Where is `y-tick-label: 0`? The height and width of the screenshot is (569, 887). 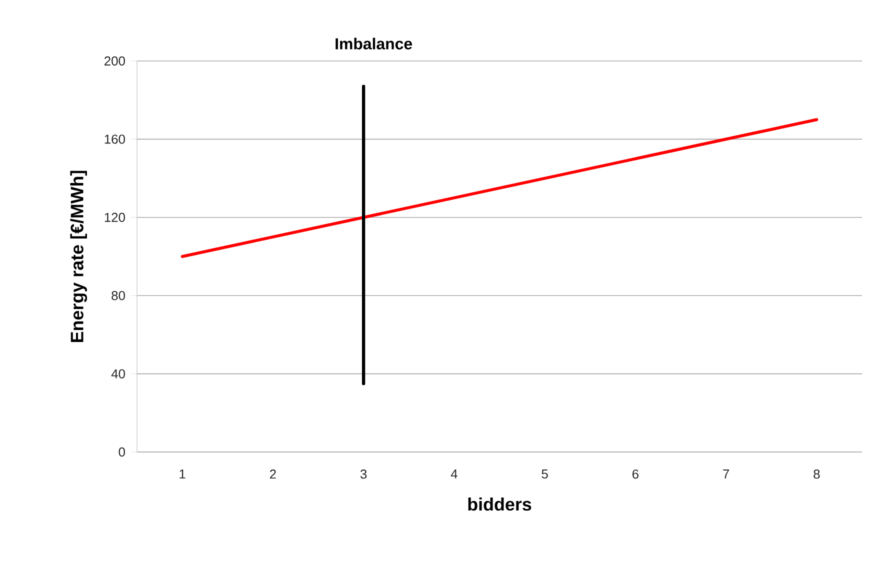
y-tick-label: 0 is located at coordinates (121, 452).